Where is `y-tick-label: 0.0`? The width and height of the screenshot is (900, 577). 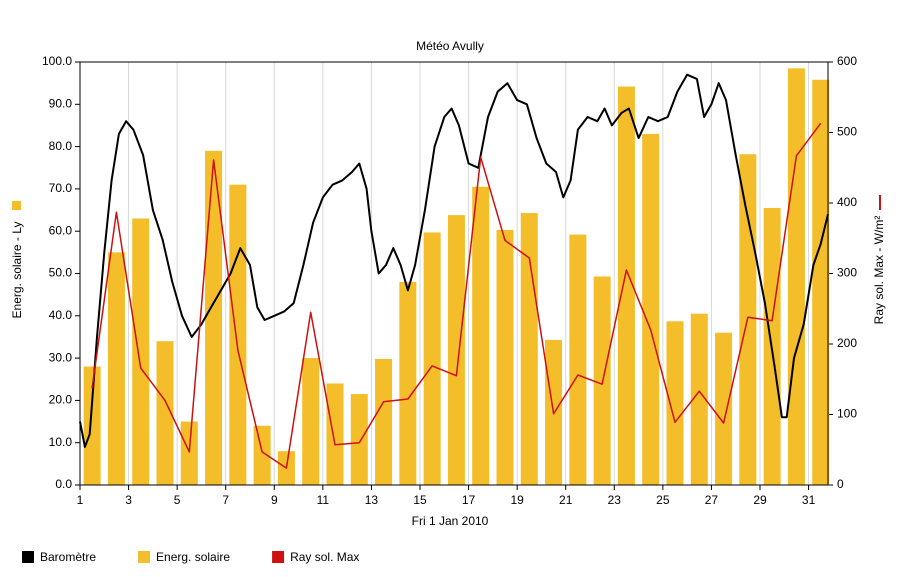 y-tick-label: 0.0 is located at coordinates (63, 484).